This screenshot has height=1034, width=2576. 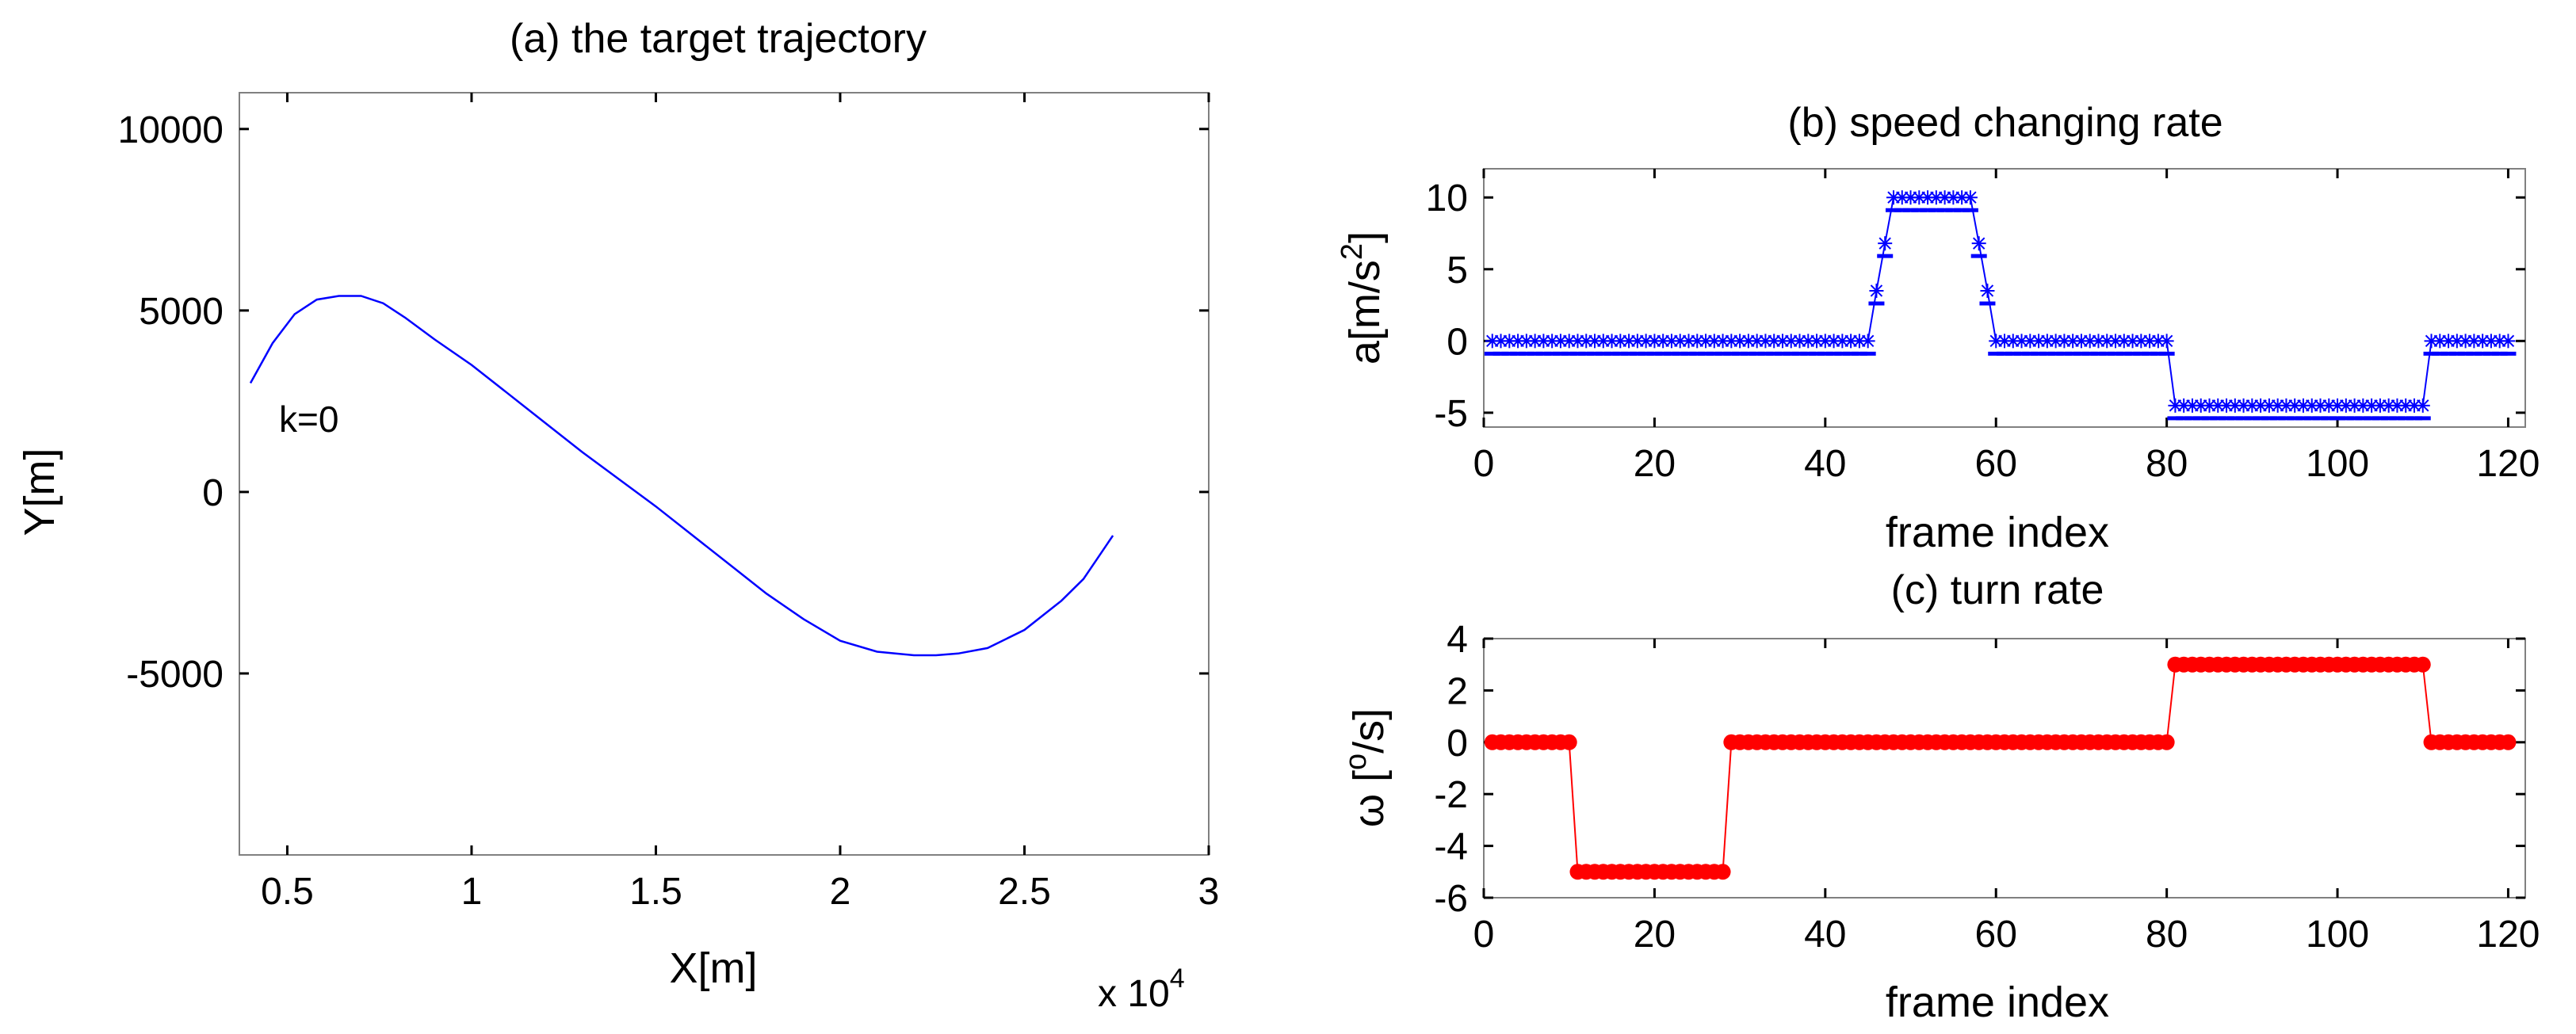 What do you see at coordinates (1365, 237) in the screenshot?
I see `panel-b-ylabel-end: ]` at bounding box center [1365, 237].